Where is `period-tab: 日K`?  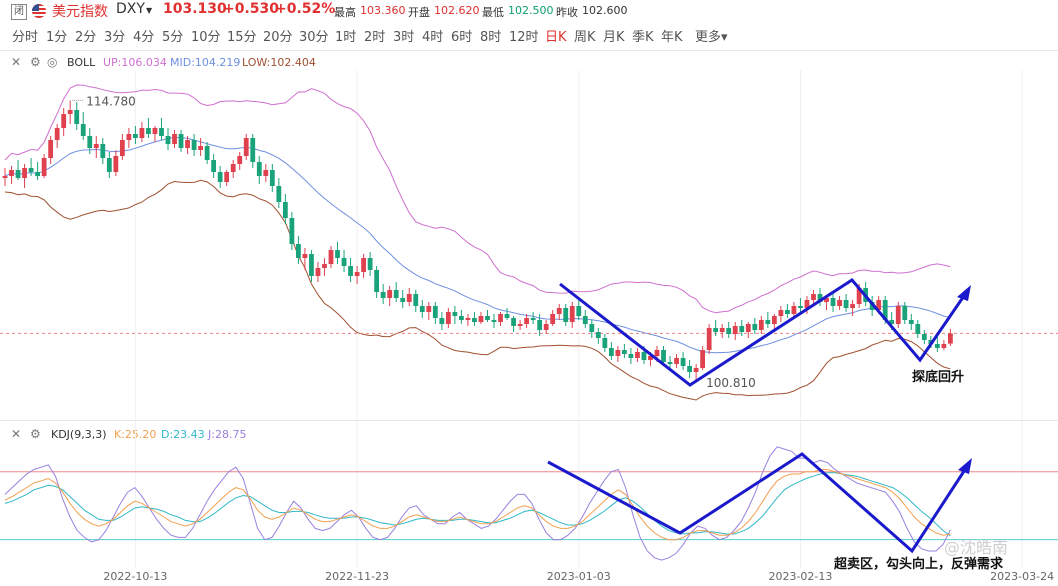
period-tab: 日K is located at coordinates (556, 37).